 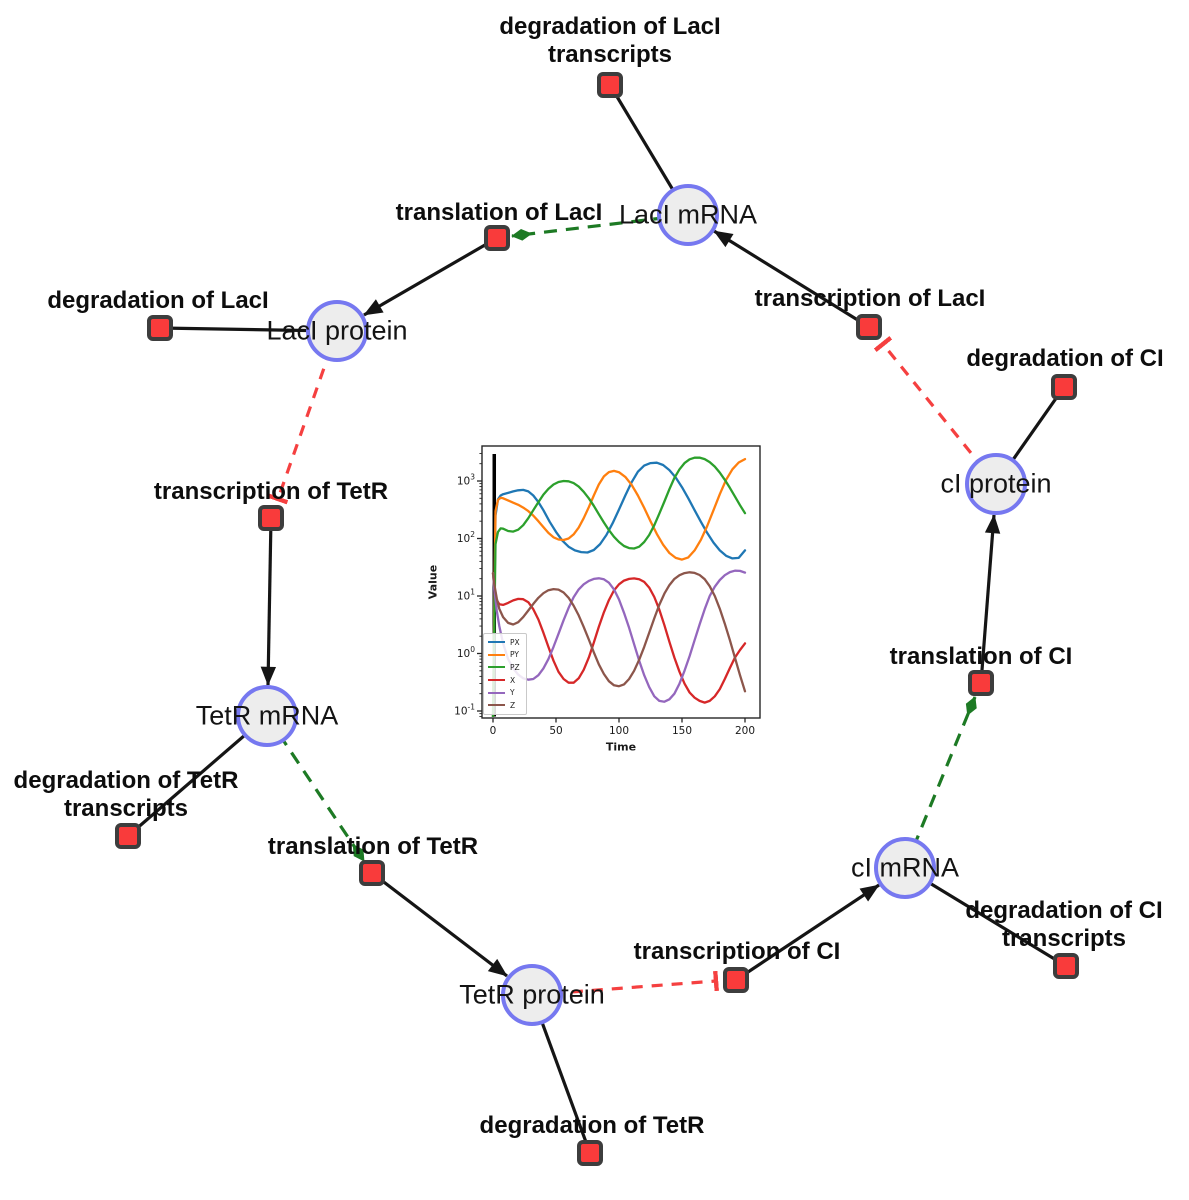 What do you see at coordinates (496, 705) in the screenshot?
I see `legend-swatch-Z` at bounding box center [496, 705].